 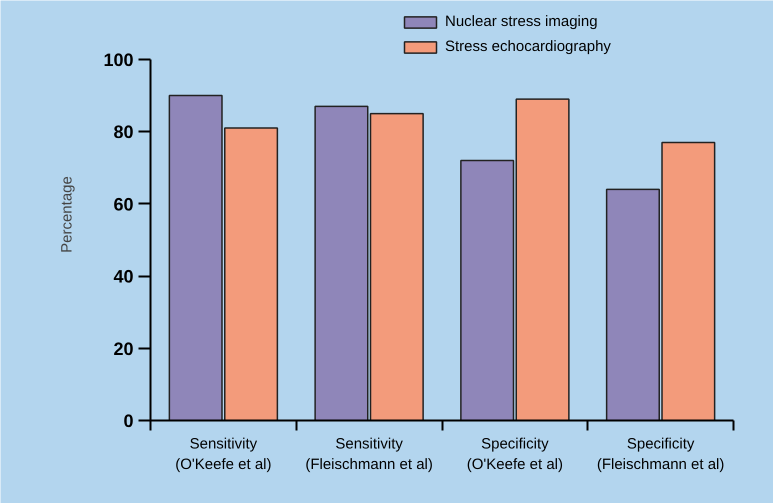 I want to click on y-tick-label: 40, so click(x=123, y=276).